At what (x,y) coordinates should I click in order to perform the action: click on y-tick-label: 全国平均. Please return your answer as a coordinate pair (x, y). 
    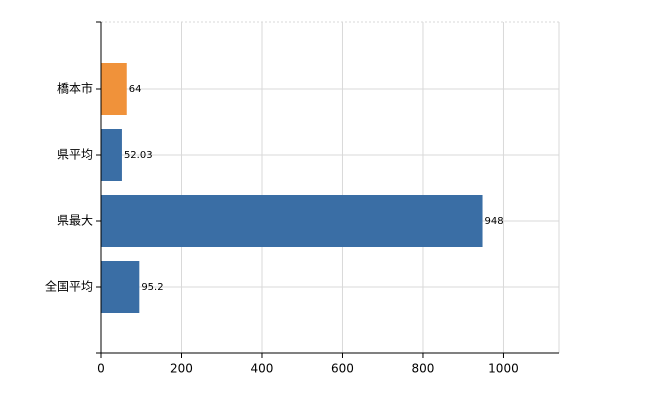
    Looking at the image, I should click on (69, 286).